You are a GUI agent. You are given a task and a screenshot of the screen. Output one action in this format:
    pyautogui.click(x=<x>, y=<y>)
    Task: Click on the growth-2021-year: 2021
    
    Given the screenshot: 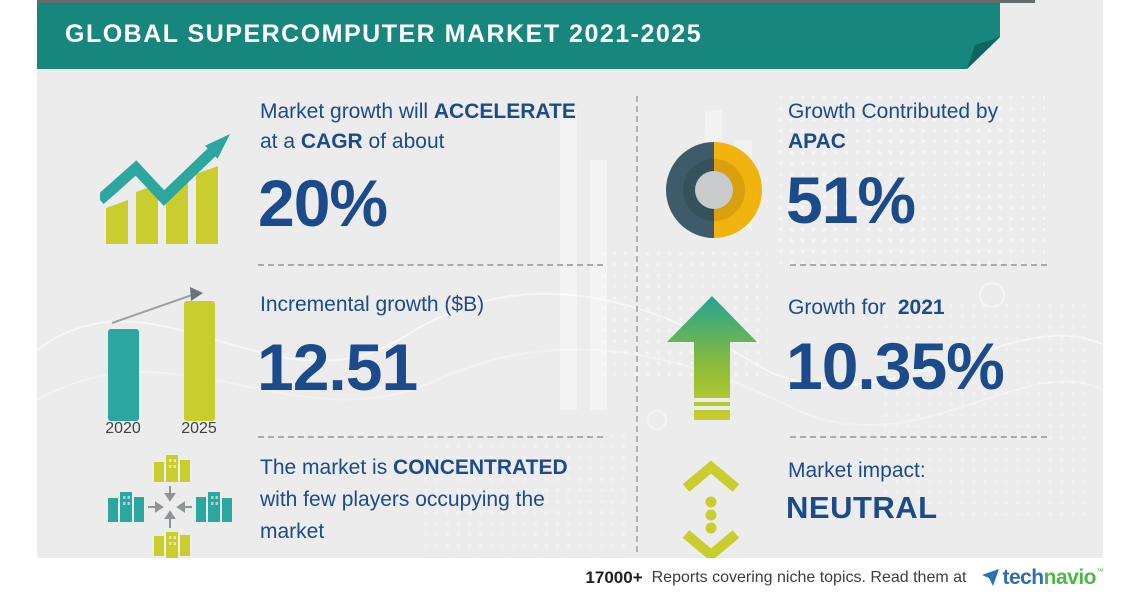 What is the action you would take?
    pyautogui.click(x=921, y=307)
    